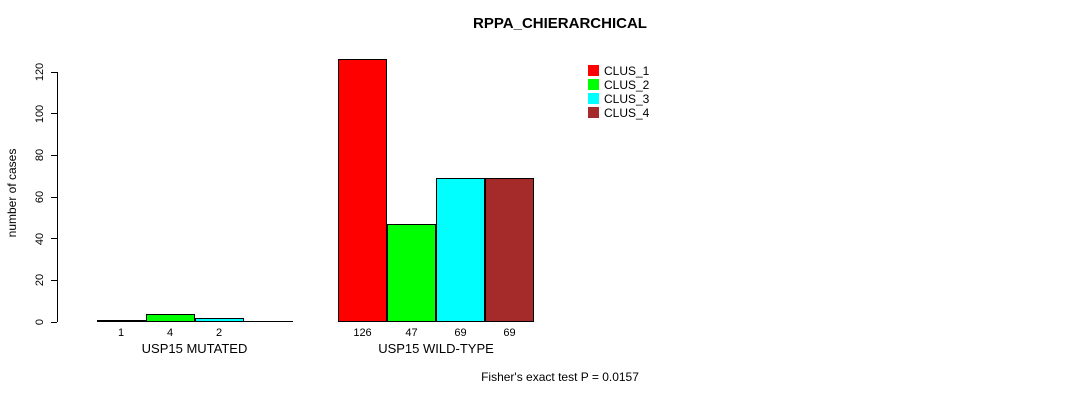 The height and width of the screenshot is (400, 1090). I want to click on legend-label: CLUS_2, so click(627, 84).